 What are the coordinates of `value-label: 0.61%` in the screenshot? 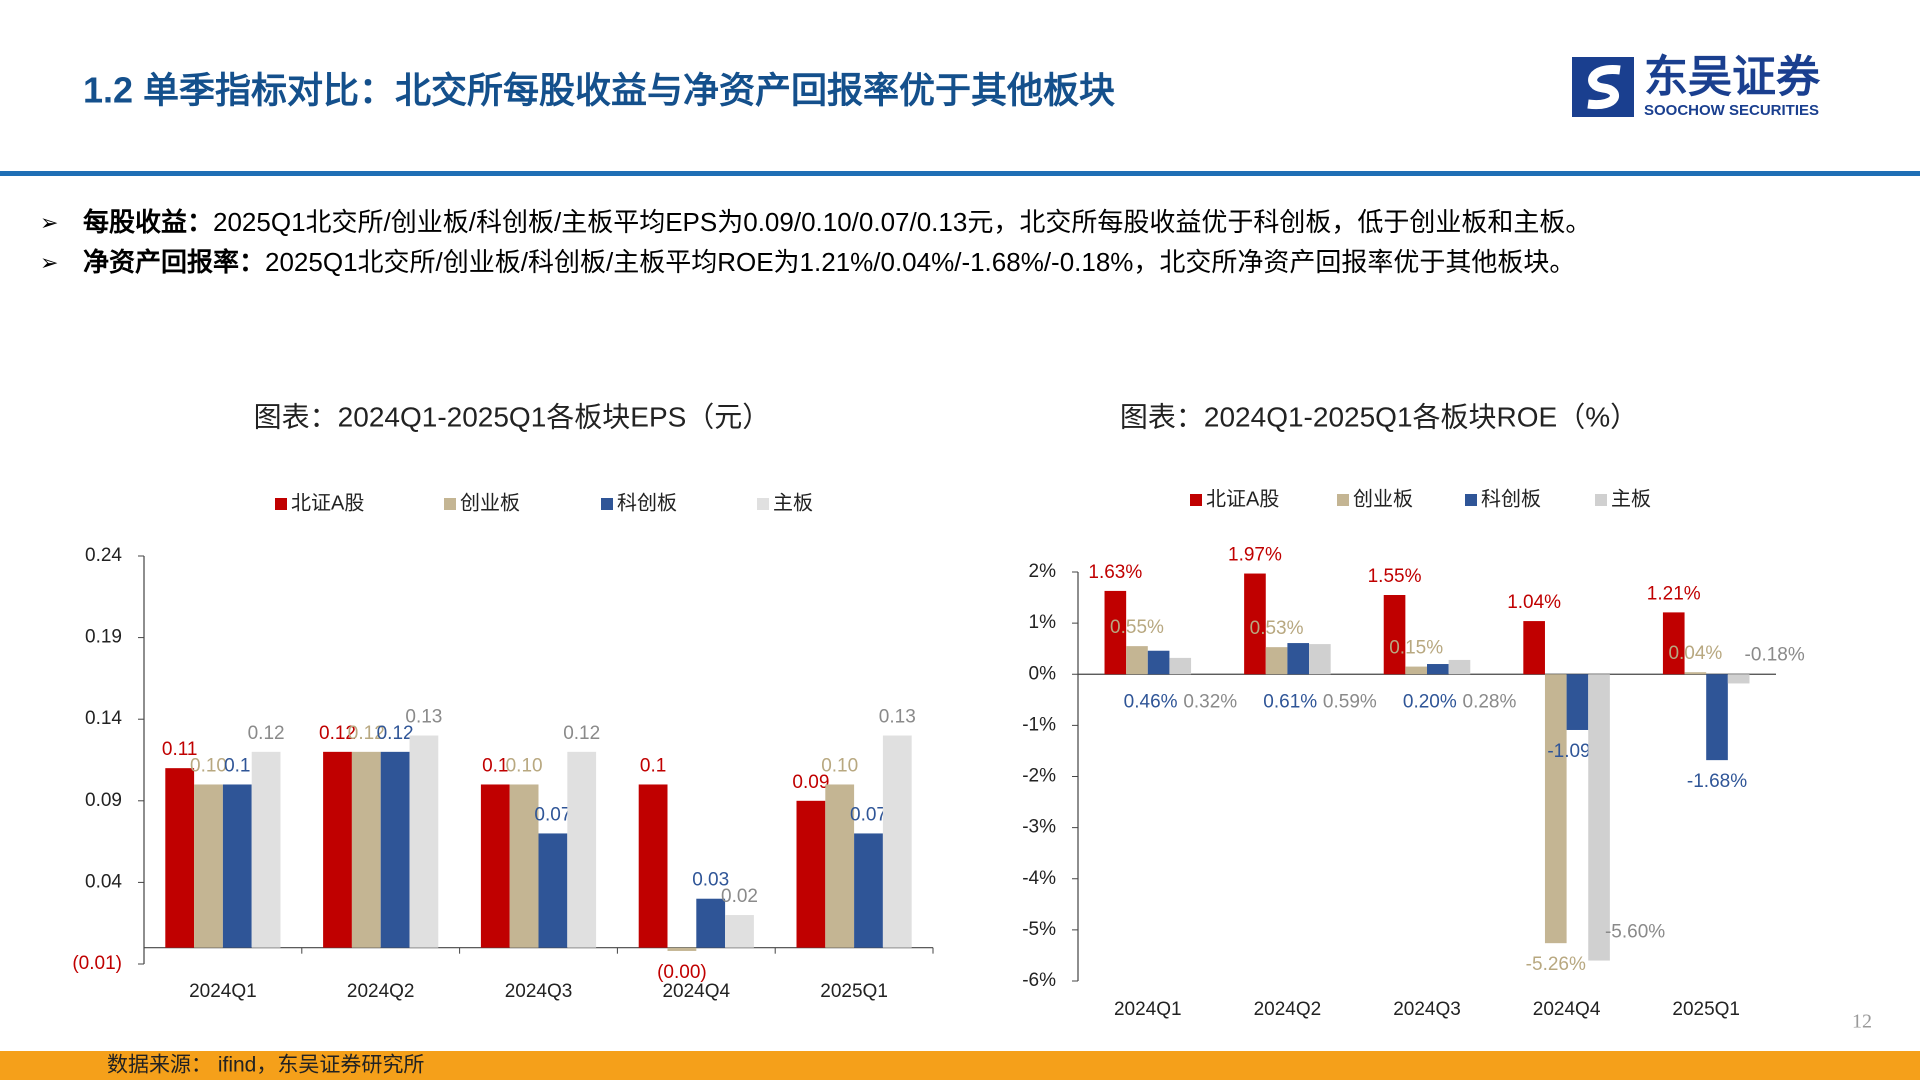 It's located at (1290, 701).